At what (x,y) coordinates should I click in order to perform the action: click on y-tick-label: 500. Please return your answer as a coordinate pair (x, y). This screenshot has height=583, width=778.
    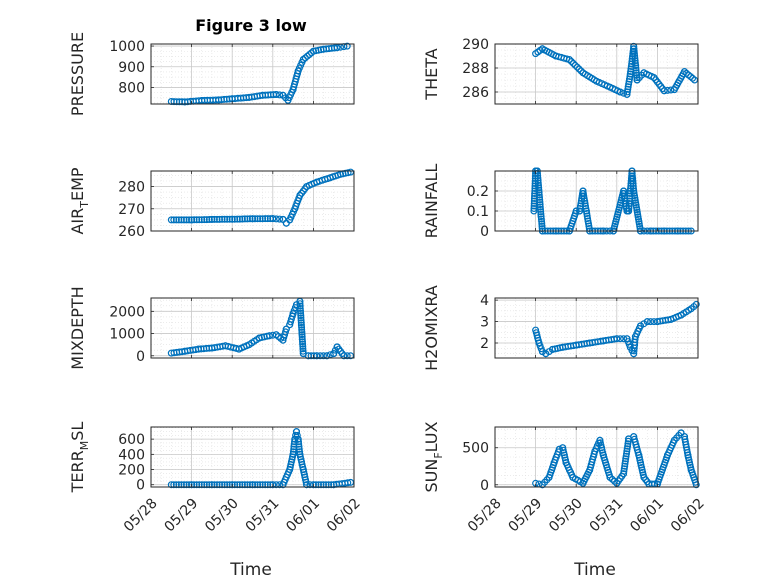
    Looking at the image, I should click on (475, 449).